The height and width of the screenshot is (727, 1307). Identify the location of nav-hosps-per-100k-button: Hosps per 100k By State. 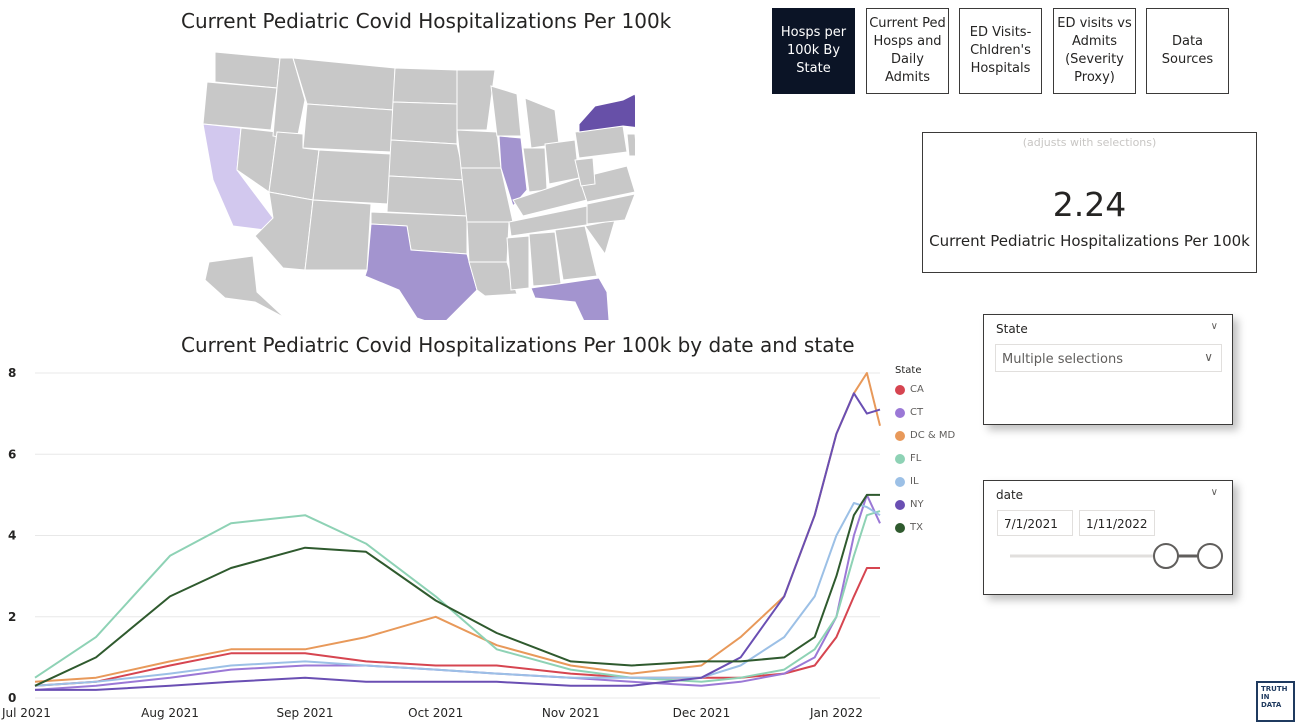
(813, 51).